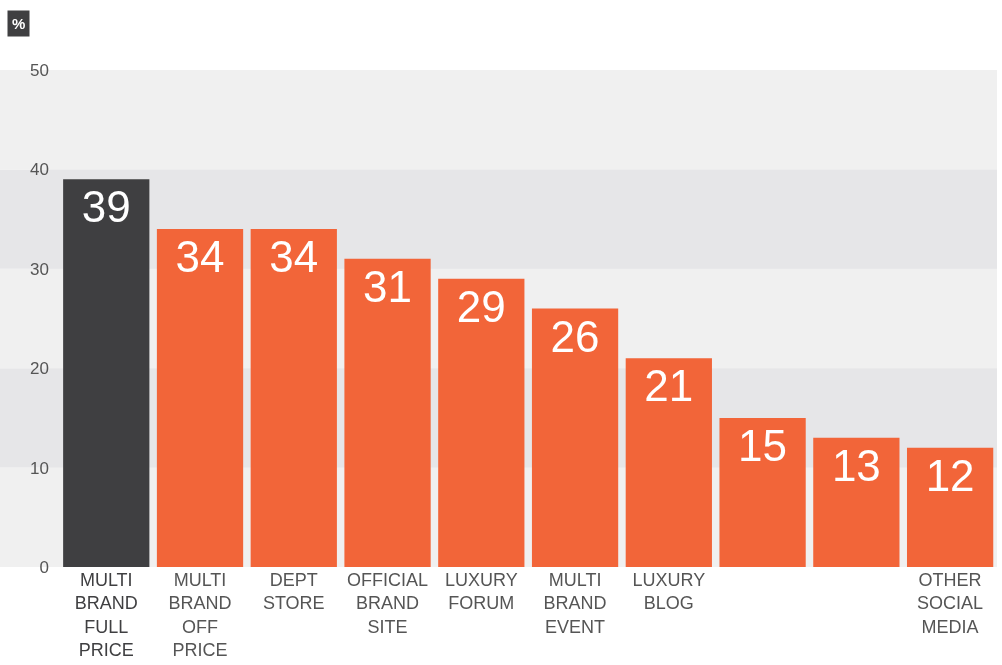 The image size is (1002, 665). I want to click on y-tick-label: 10, so click(39, 468).